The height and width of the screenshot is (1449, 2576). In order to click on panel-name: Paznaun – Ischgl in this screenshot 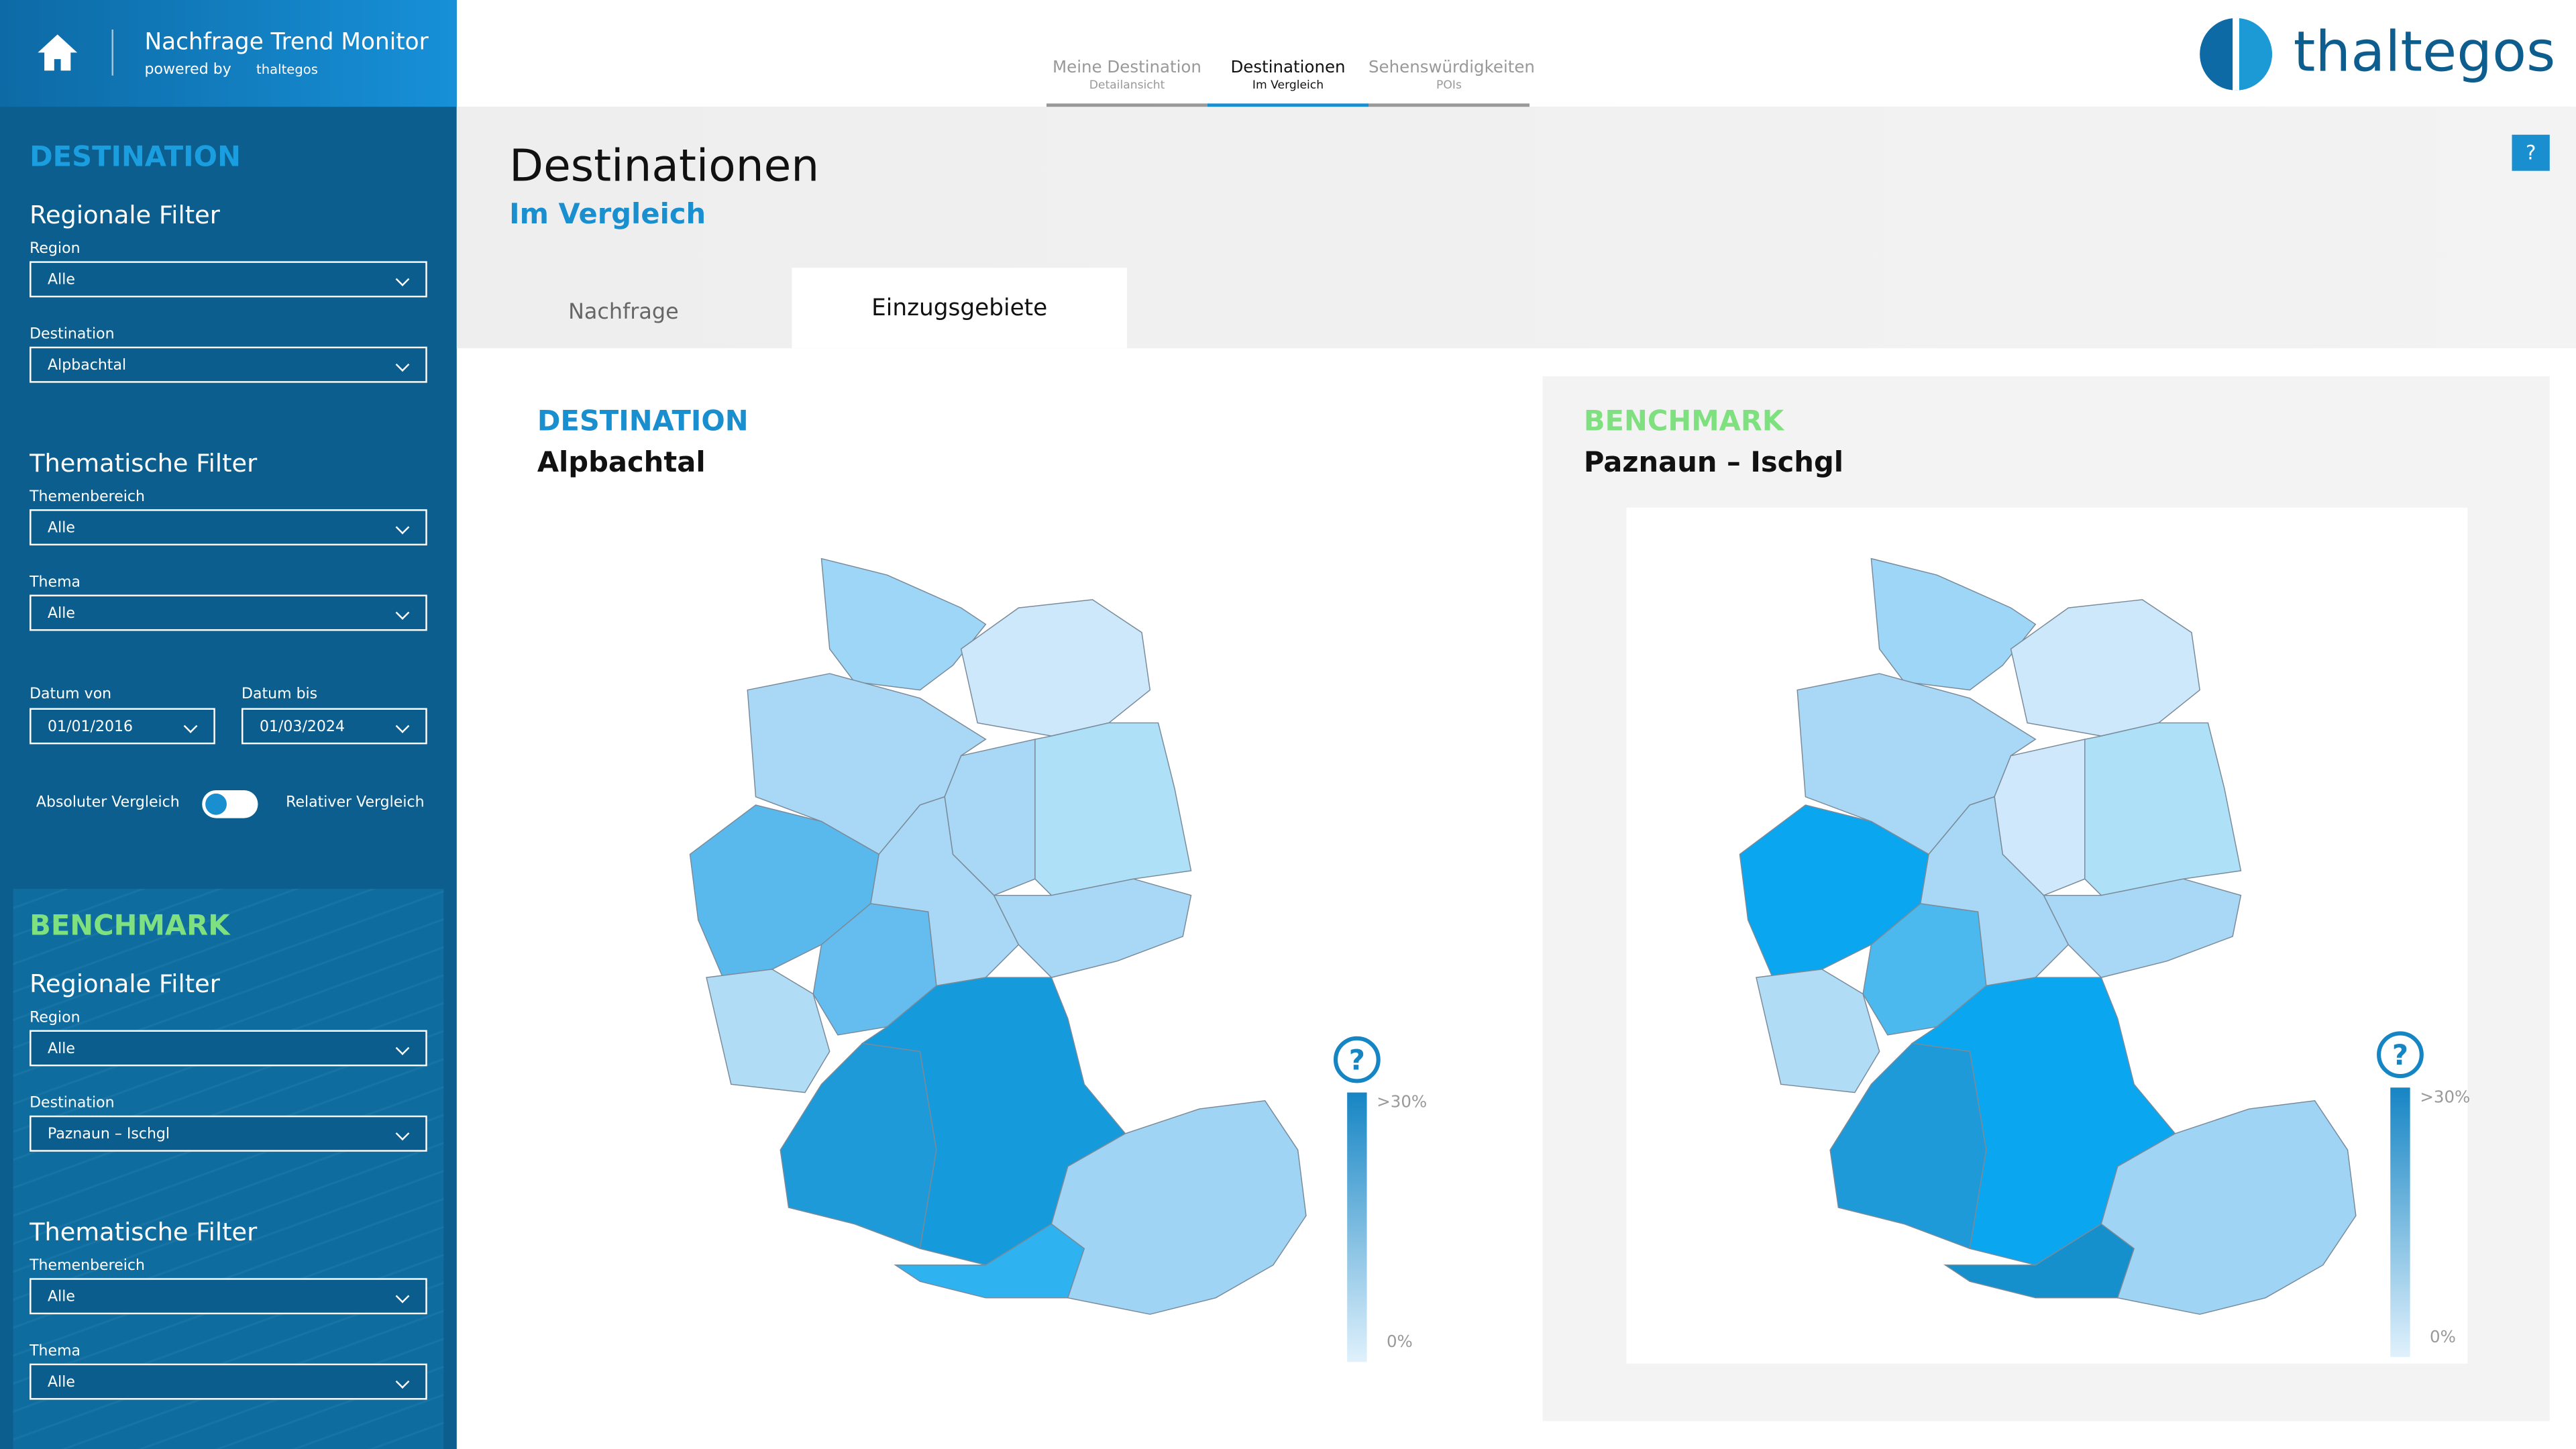, I will do `click(1713, 463)`.